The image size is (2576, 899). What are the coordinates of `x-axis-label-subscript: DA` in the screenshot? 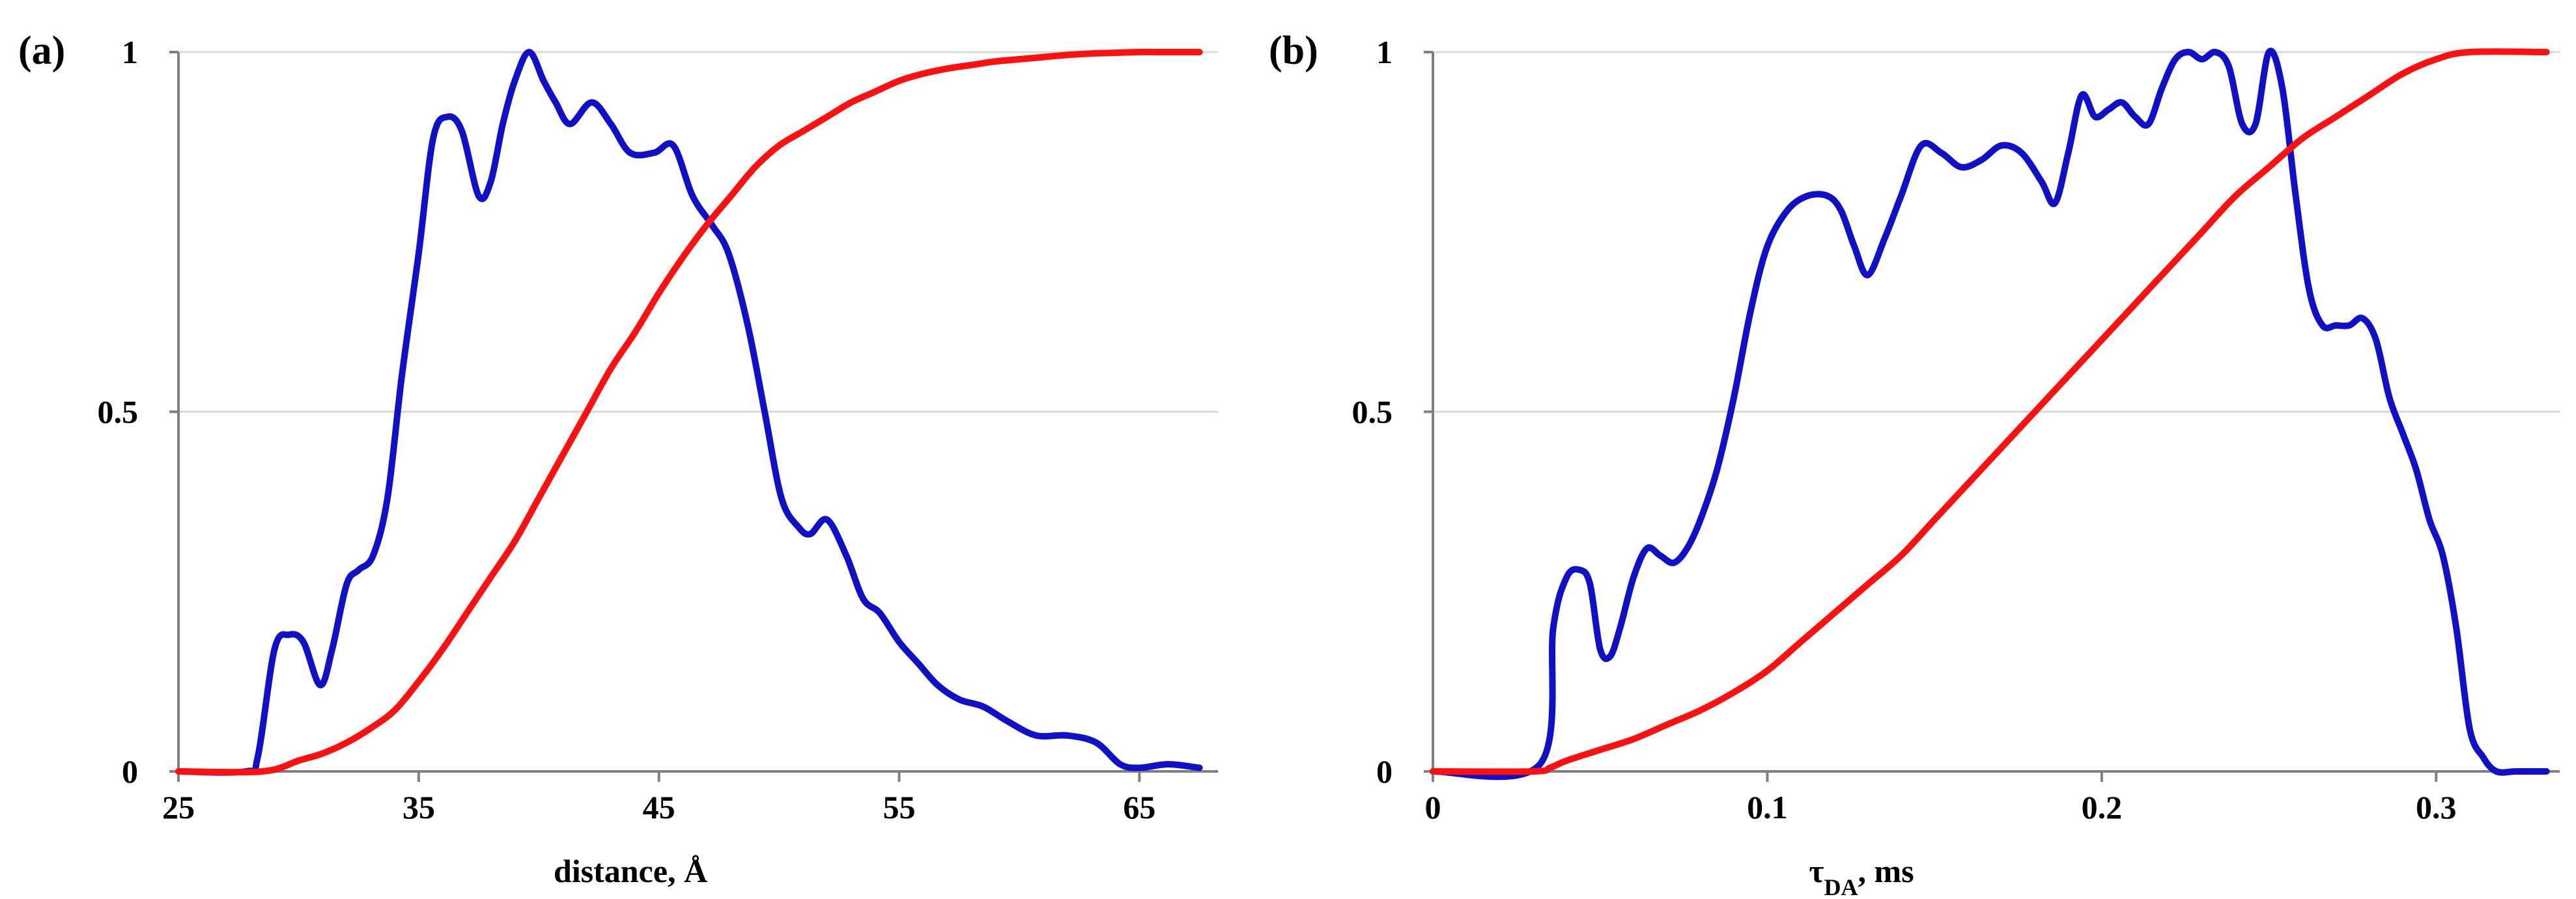 It's located at (1841, 886).